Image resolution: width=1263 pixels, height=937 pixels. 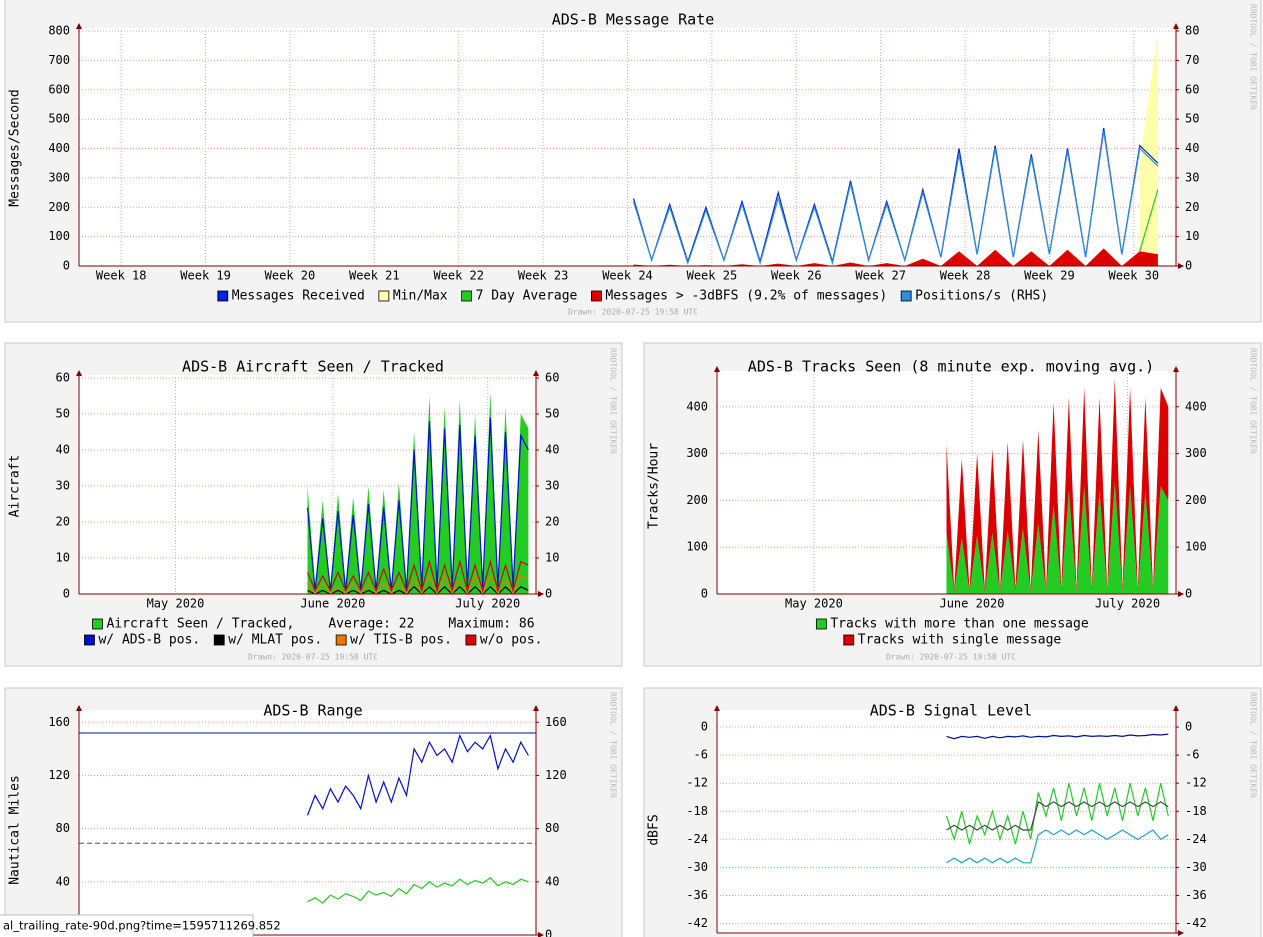 I want to click on x-tick-label: Week 23, so click(x=543, y=276).